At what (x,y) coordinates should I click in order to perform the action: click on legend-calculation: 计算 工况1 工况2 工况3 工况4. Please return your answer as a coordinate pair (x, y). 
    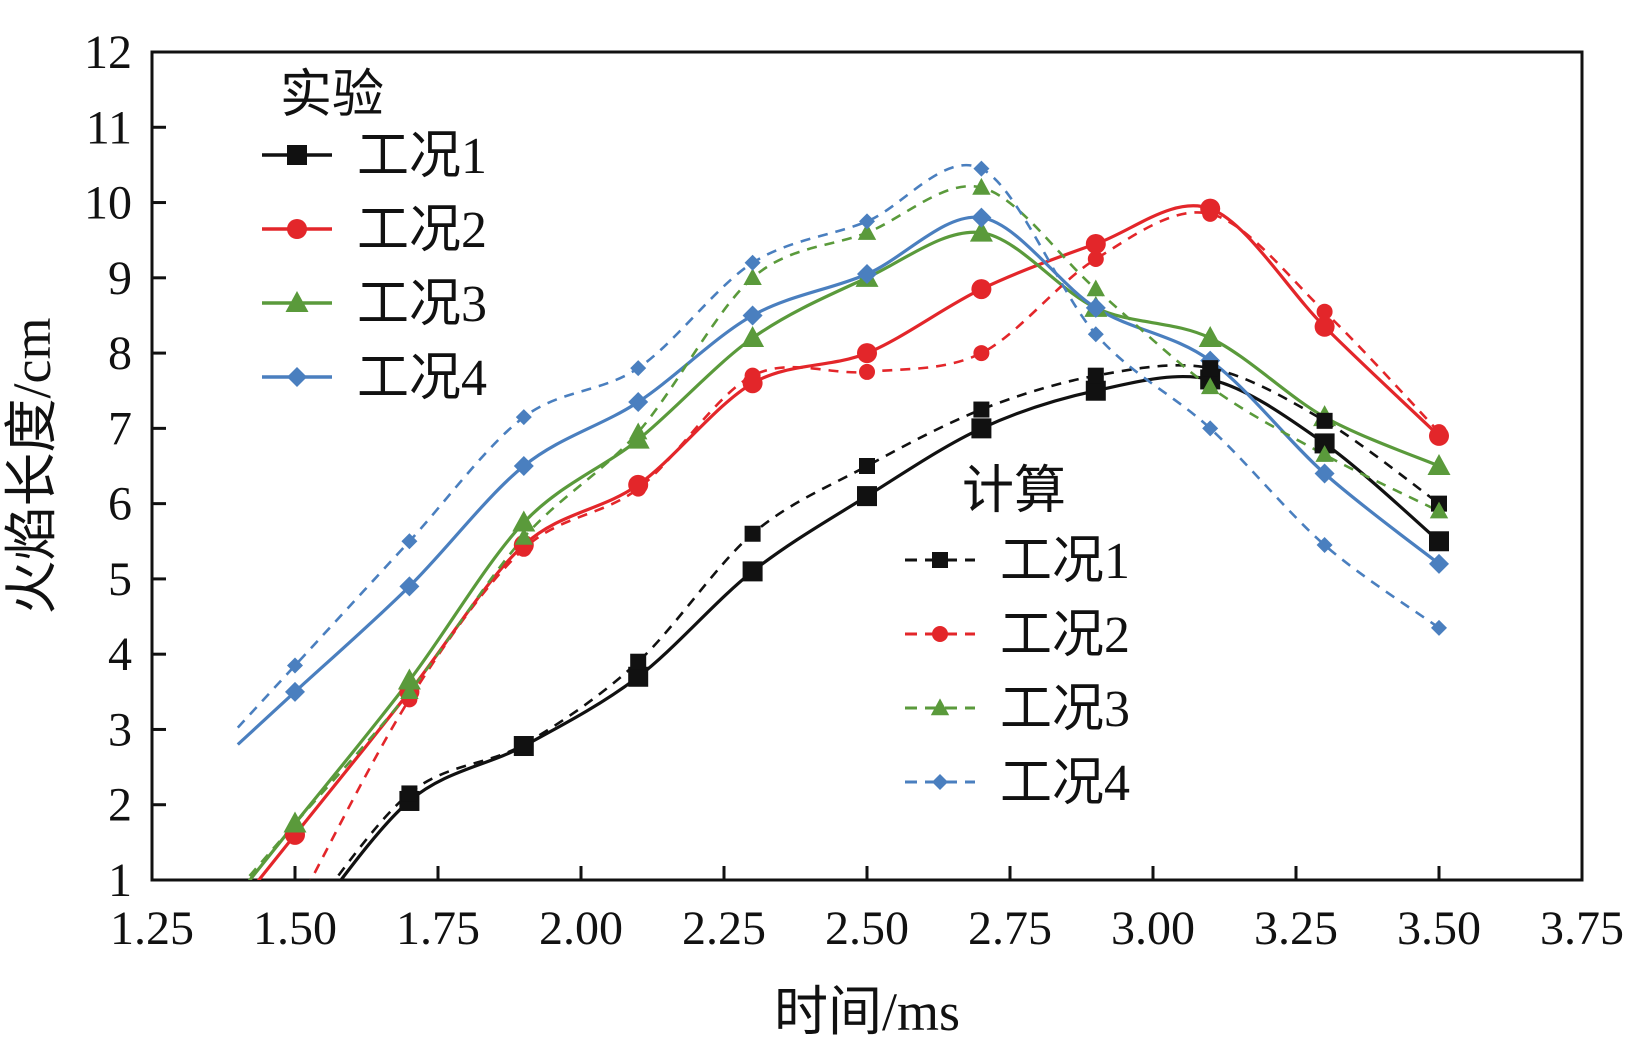
    Looking at the image, I should click on (1017, 637).